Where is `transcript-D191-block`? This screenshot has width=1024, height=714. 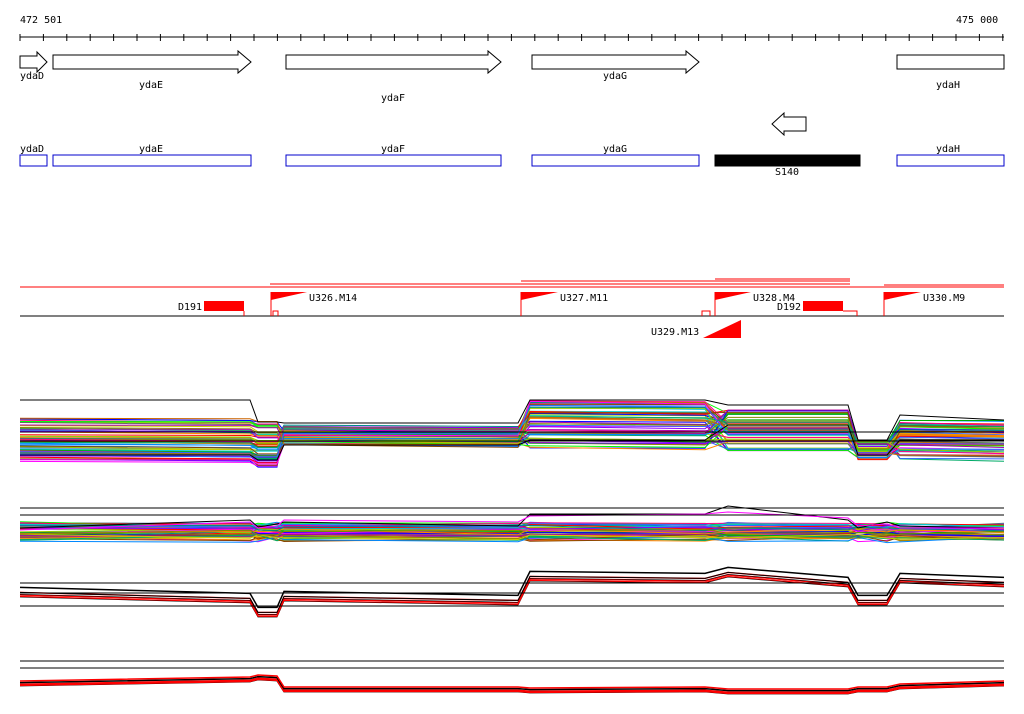
transcript-D191-block is located at coordinates (224, 306).